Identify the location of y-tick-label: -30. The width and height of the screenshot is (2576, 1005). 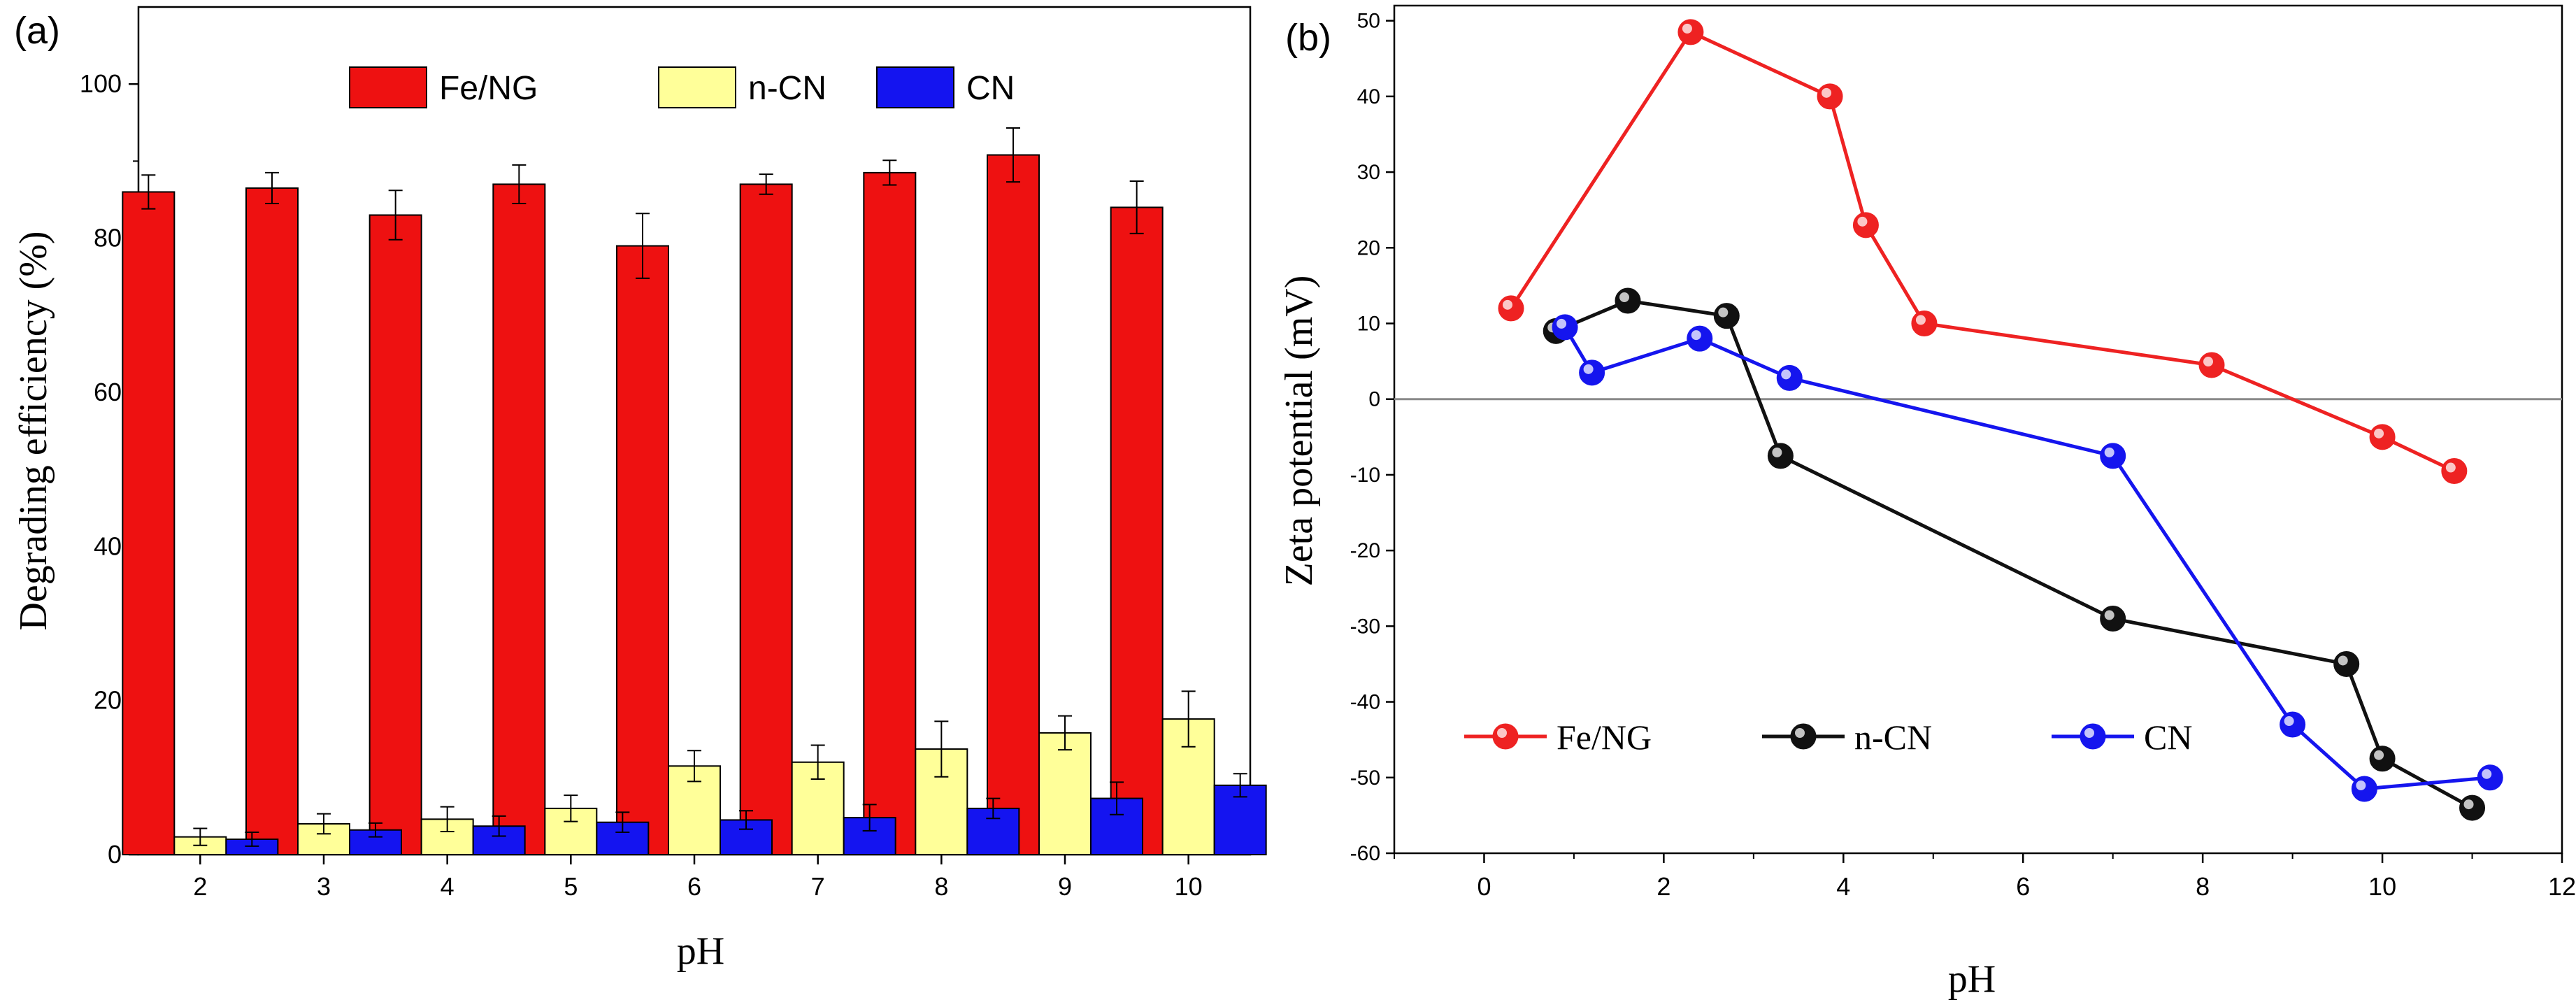
(1365, 626).